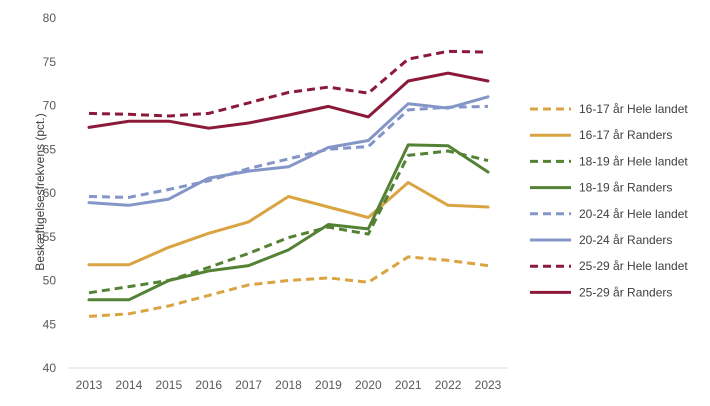 The image size is (710, 406). Describe the element at coordinates (208, 385) in the screenshot. I see `x-tick-label: 2016` at that location.